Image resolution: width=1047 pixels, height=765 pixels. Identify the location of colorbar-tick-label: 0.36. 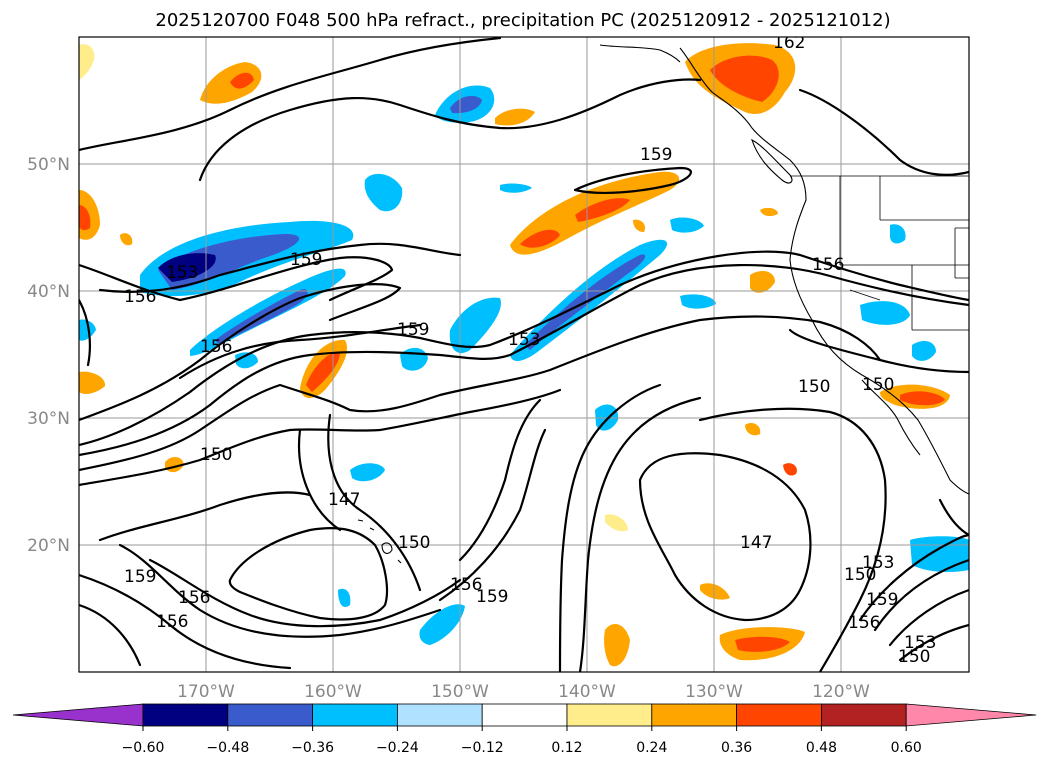
(736, 748).